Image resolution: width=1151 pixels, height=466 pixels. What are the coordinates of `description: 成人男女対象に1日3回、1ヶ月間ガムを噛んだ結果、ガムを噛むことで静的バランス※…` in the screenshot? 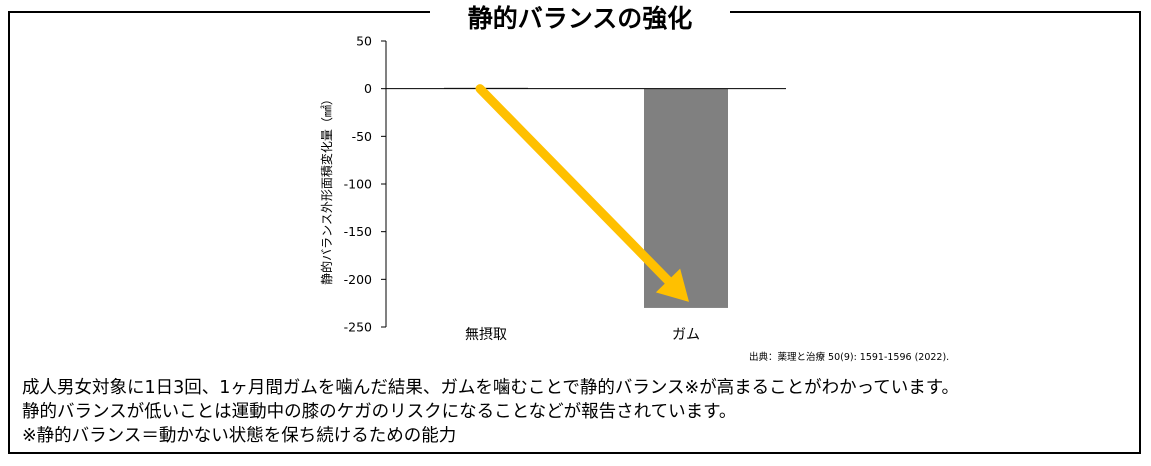 It's located at (490, 412).